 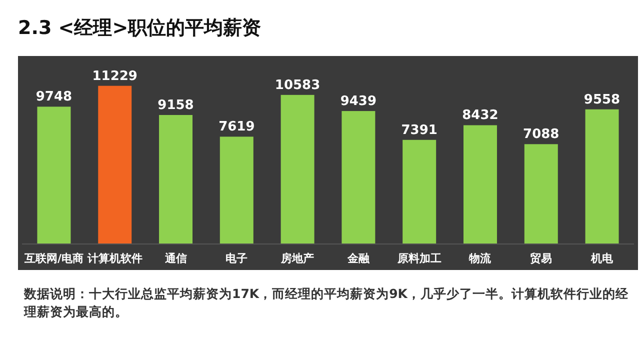 What do you see at coordinates (236, 127) in the screenshot?
I see `data-label: 7619` at bounding box center [236, 127].